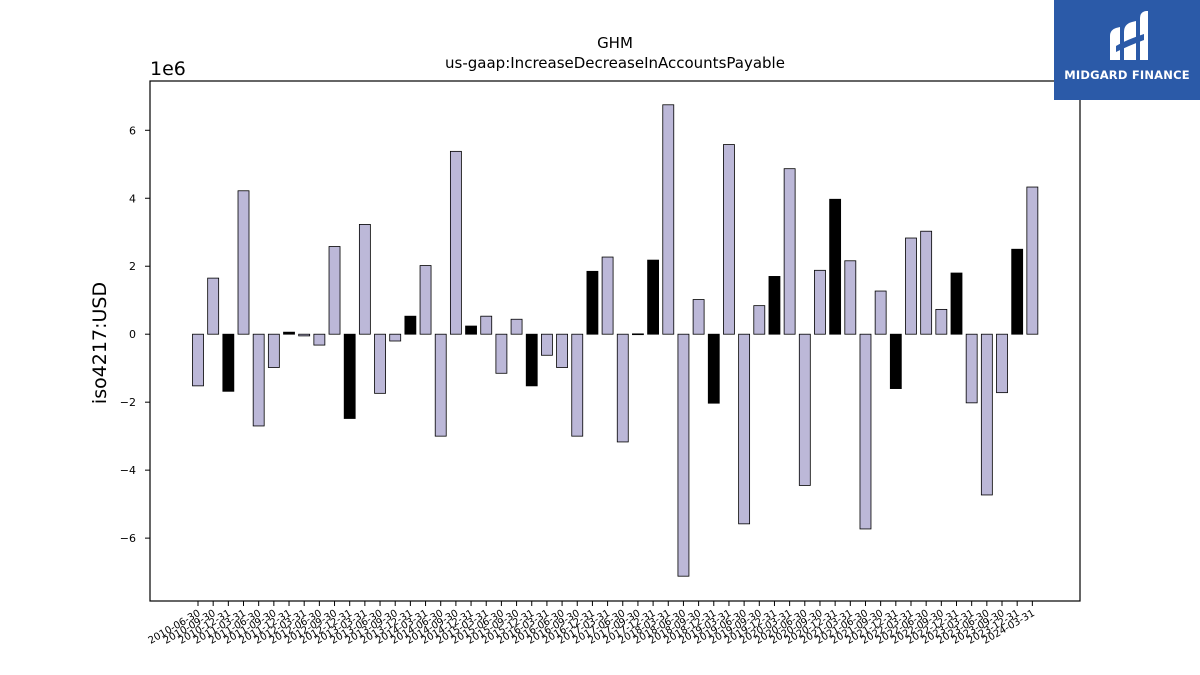  What do you see at coordinates (168, 69) in the screenshot?
I see `y-offset-label: 1e6` at bounding box center [168, 69].